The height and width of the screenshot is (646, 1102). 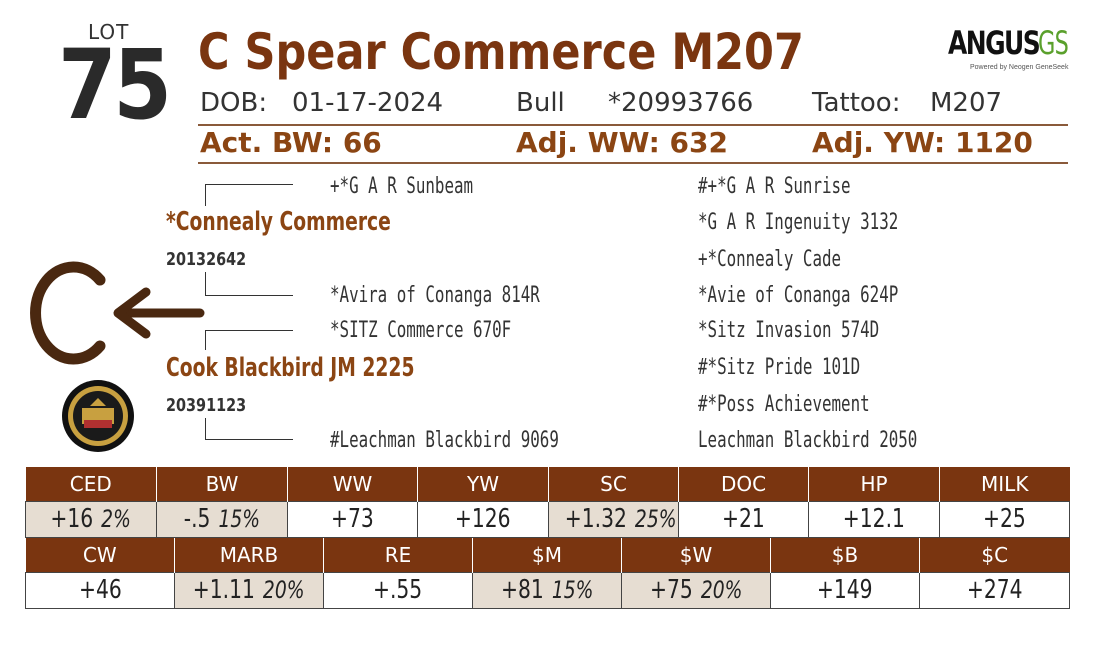 What do you see at coordinates (798, 222) in the screenshot?
I see `great-grandparent: *G A R Ingenuity 3132` at bounding box center [798, 222].